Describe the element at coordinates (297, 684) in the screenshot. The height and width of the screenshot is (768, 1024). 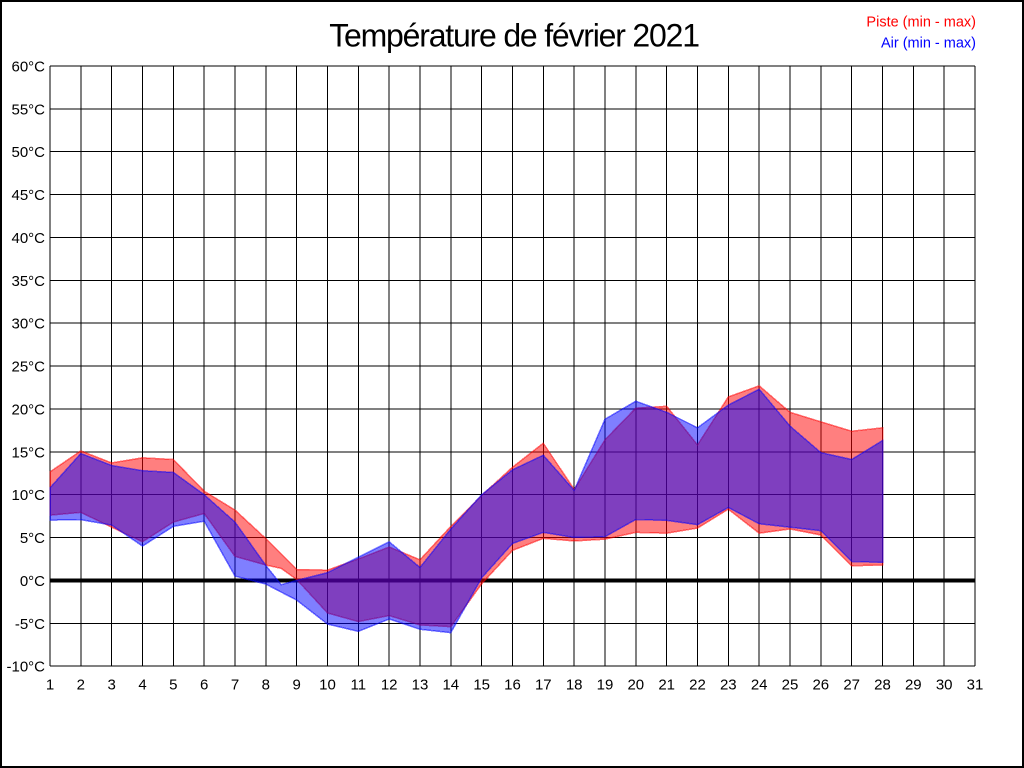
I see `svg-text: 9` at that location.